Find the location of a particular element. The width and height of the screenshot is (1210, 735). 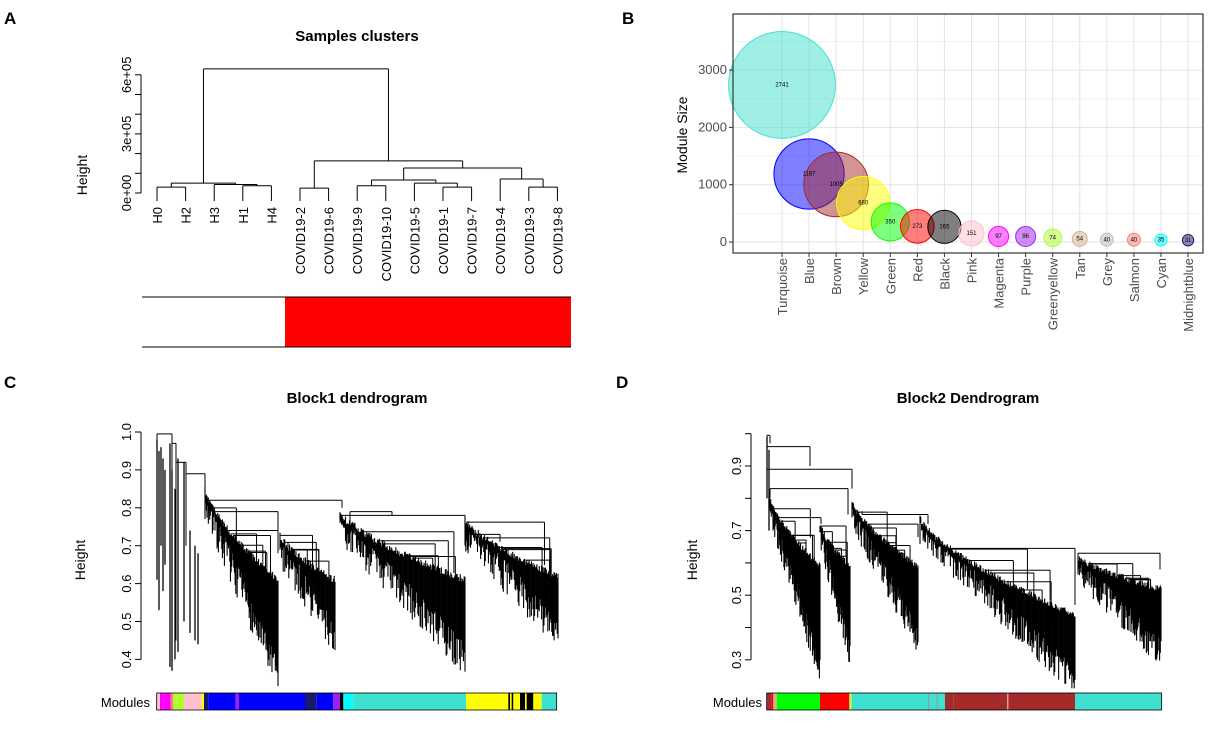

panel-d-ylabel: Height is located at coordinates (692, 560).